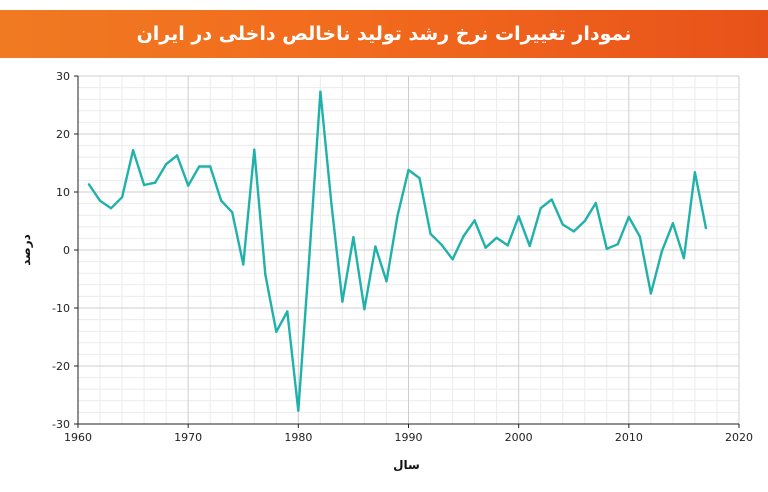 This screenshot has width=768, height=492. What do you see at coordinates (63, 134) in the screenshot?
I see `y-tick-label: 20` at bounding box center [63, 134].